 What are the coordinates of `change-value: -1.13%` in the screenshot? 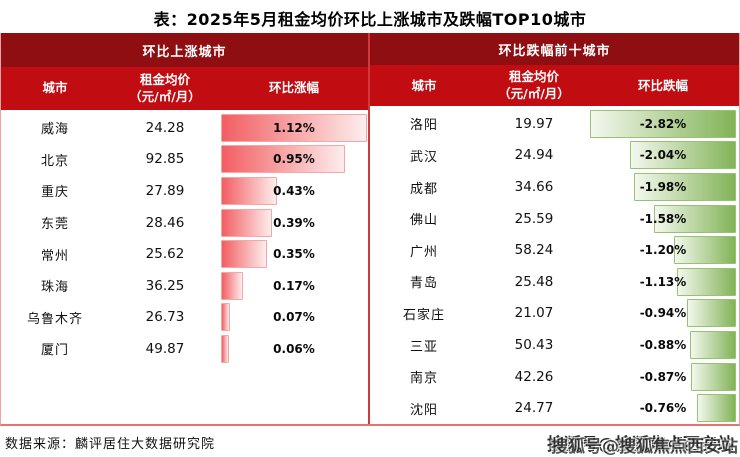 It's located at (663, 281).